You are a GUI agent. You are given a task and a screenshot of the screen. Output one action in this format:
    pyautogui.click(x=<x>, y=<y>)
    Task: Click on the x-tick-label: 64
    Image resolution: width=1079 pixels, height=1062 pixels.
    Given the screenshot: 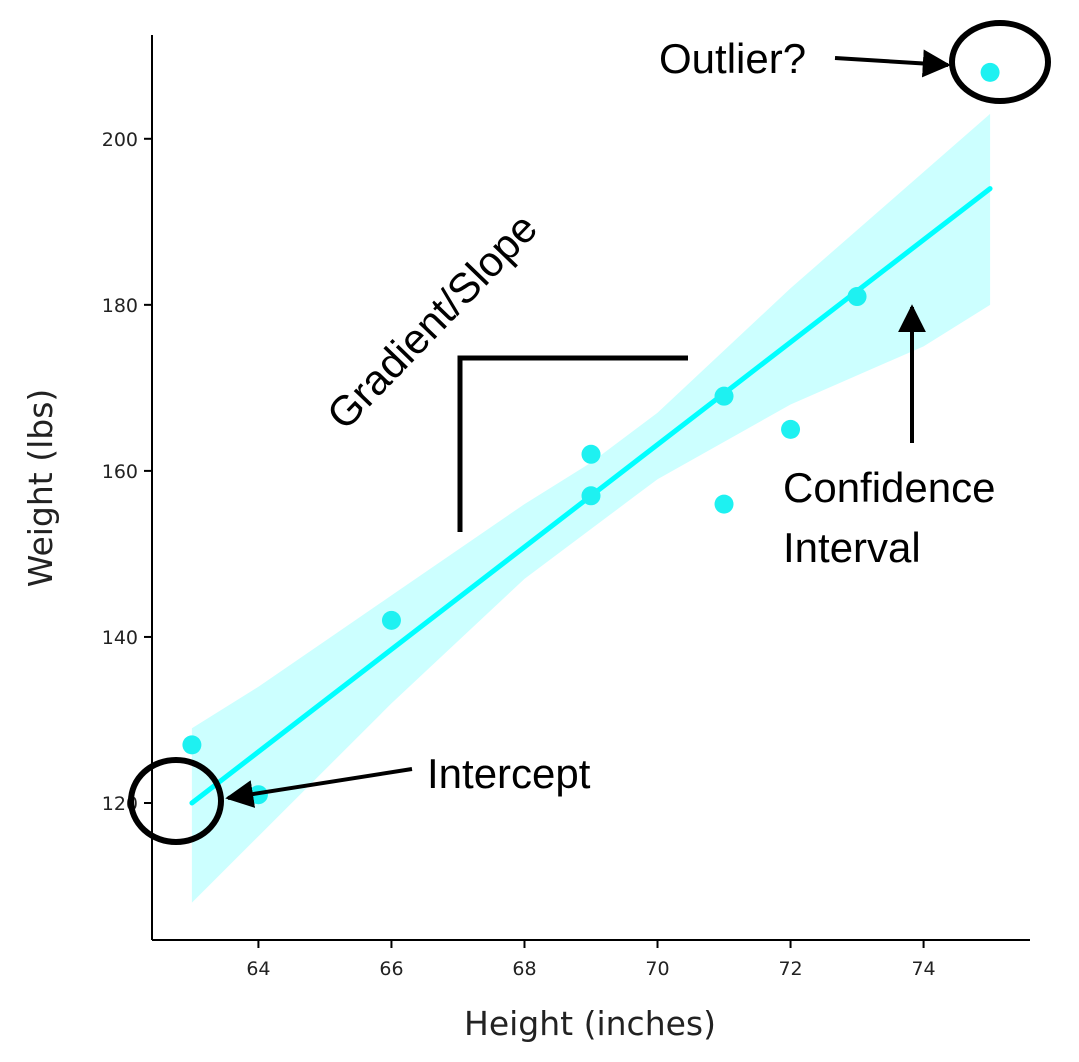 What is the action you would take?
    pyautogui.click(x=258, y=969)
    